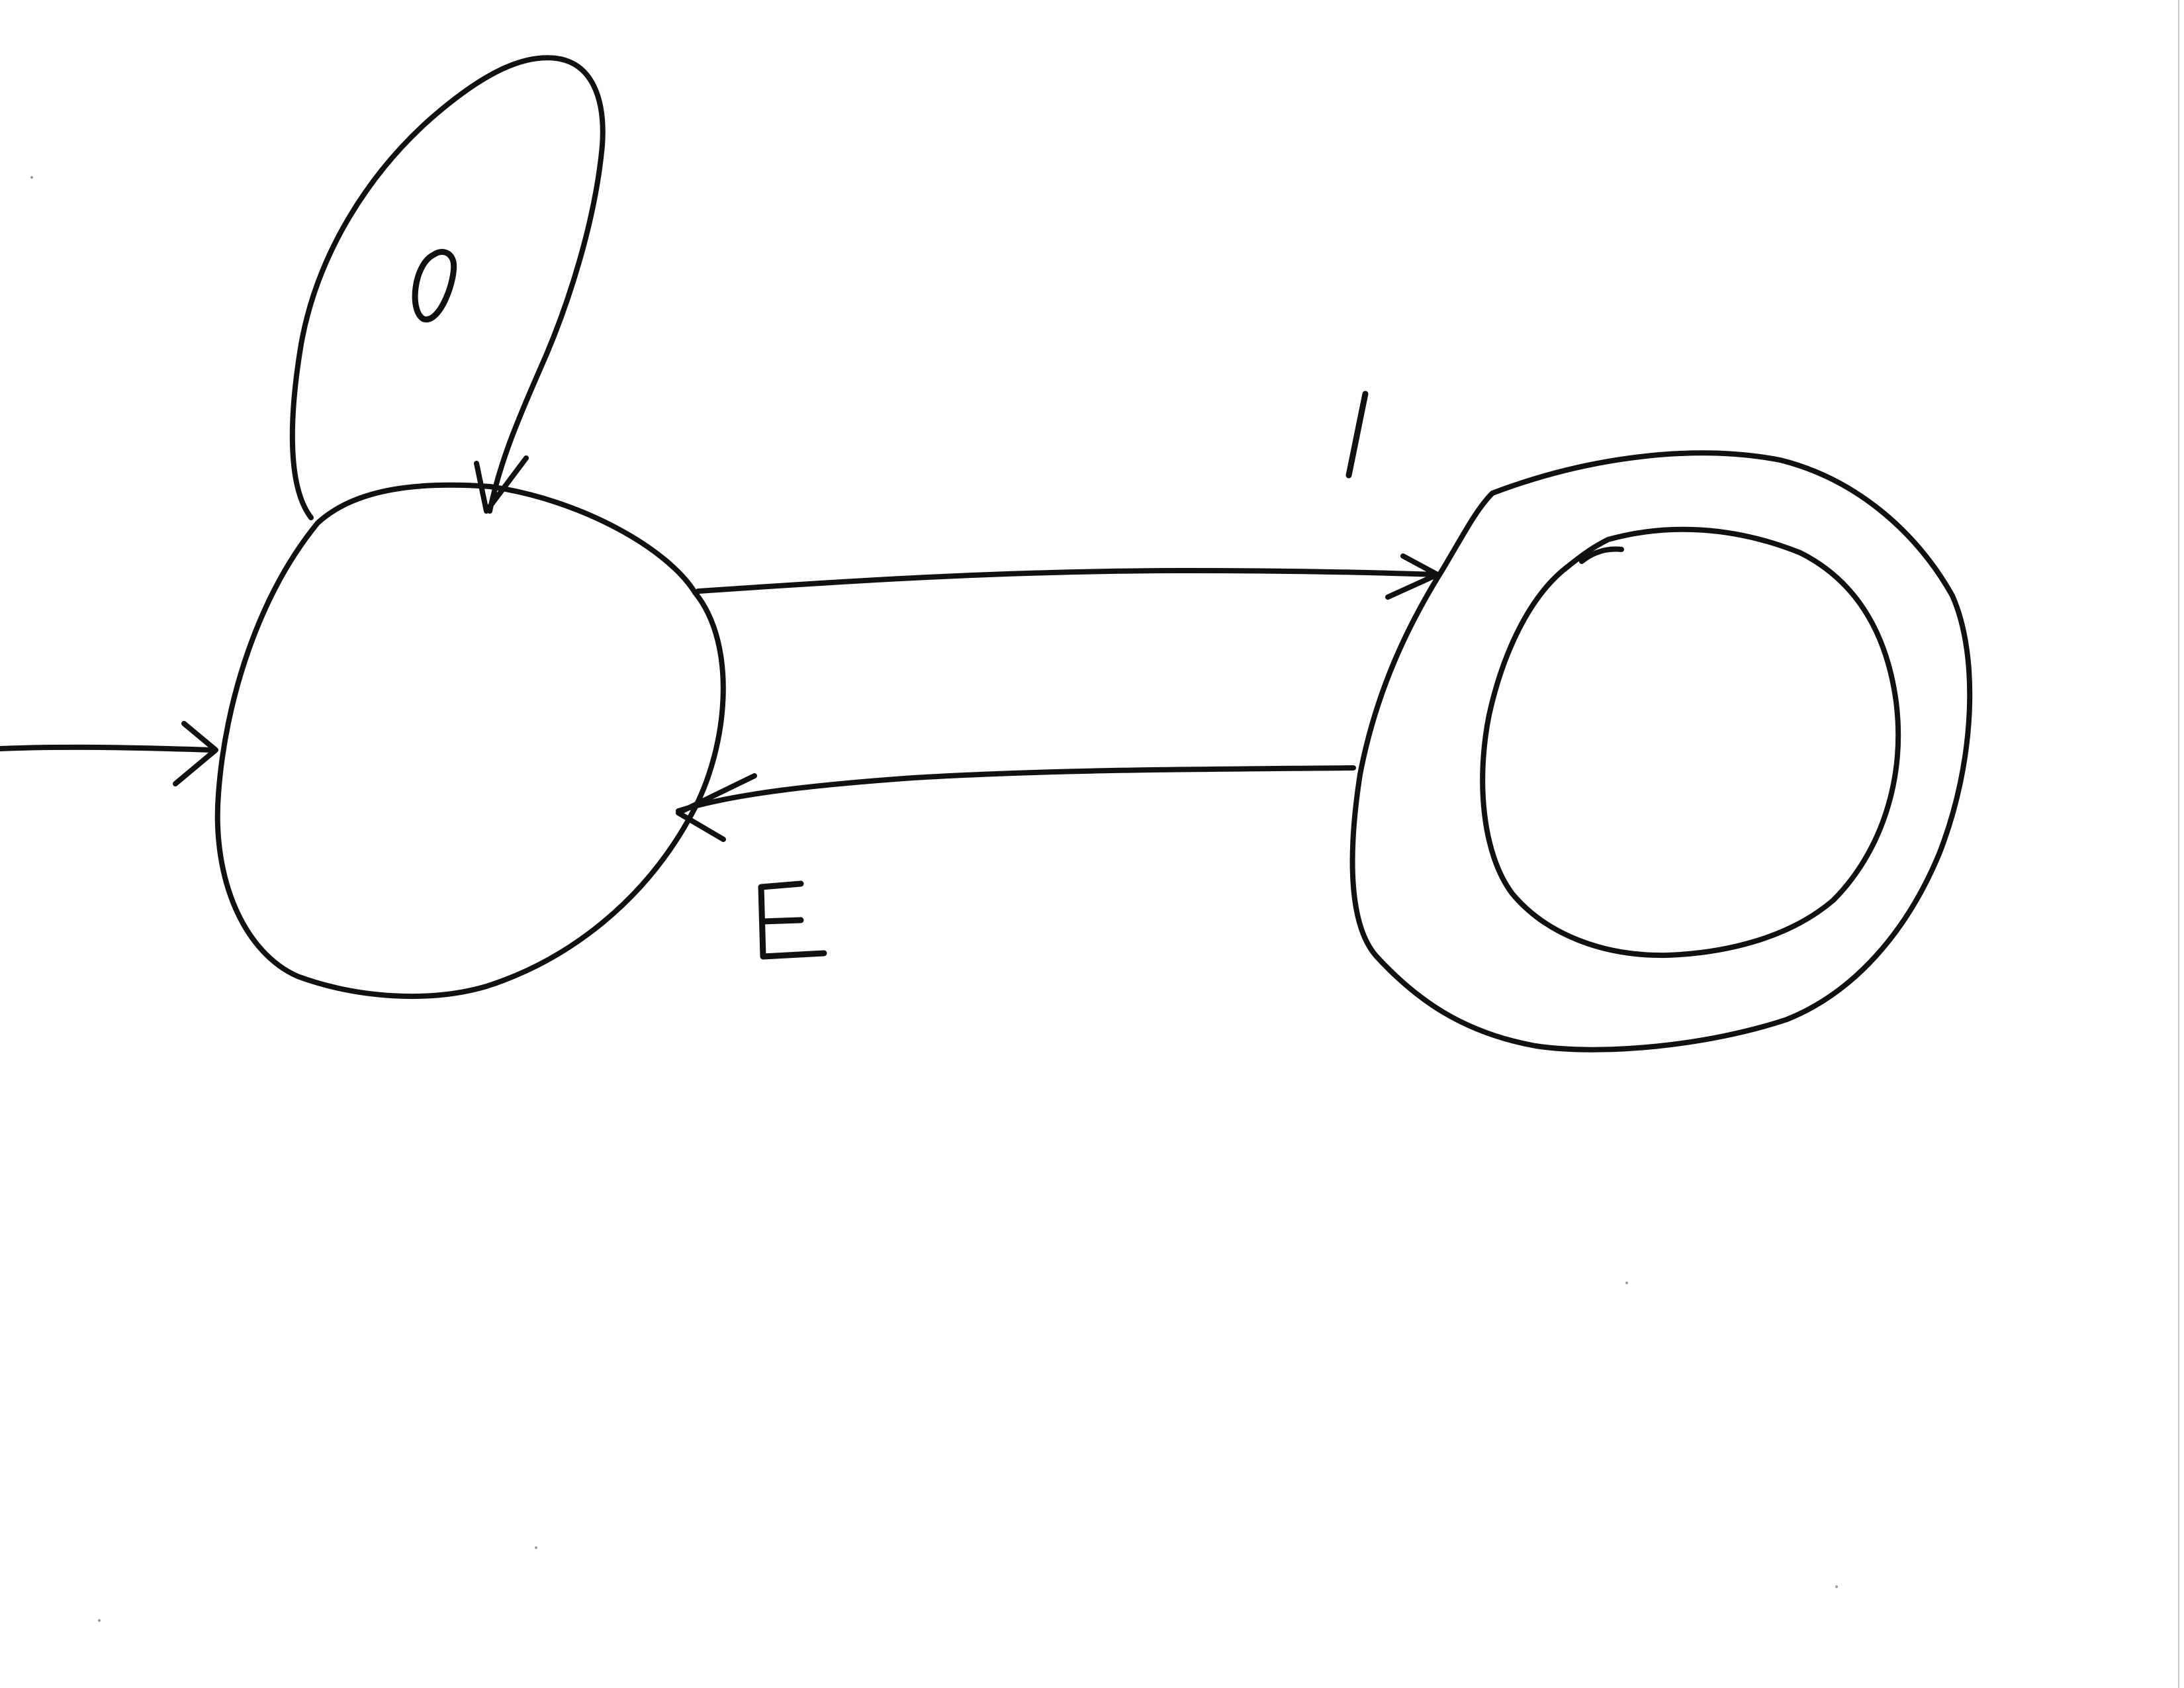 The width and height of the screenshot is (2184, 1688). I want to click on label-0-glyph, so click(434, 285).